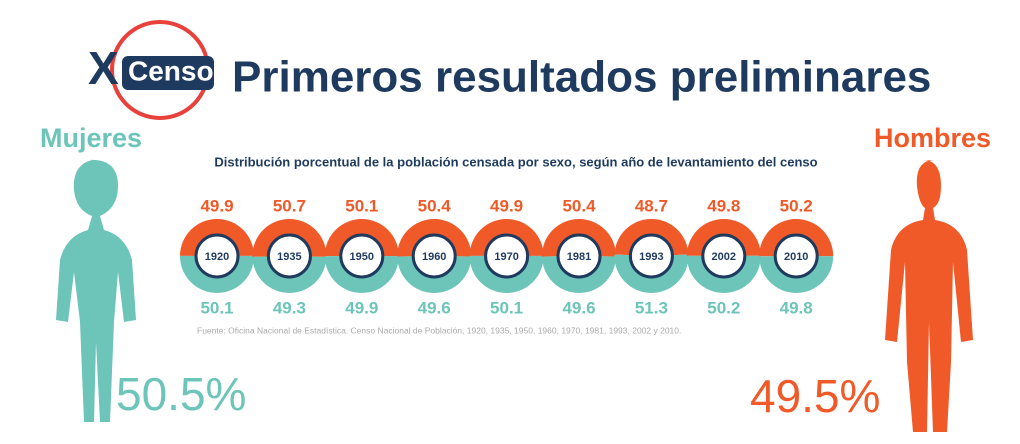 This screenshot has width=1020, height=444. What do you see at coordinates (651, 307) in the screenshot?
I see `value-label: 51.3` at bounding box center [651, 307].